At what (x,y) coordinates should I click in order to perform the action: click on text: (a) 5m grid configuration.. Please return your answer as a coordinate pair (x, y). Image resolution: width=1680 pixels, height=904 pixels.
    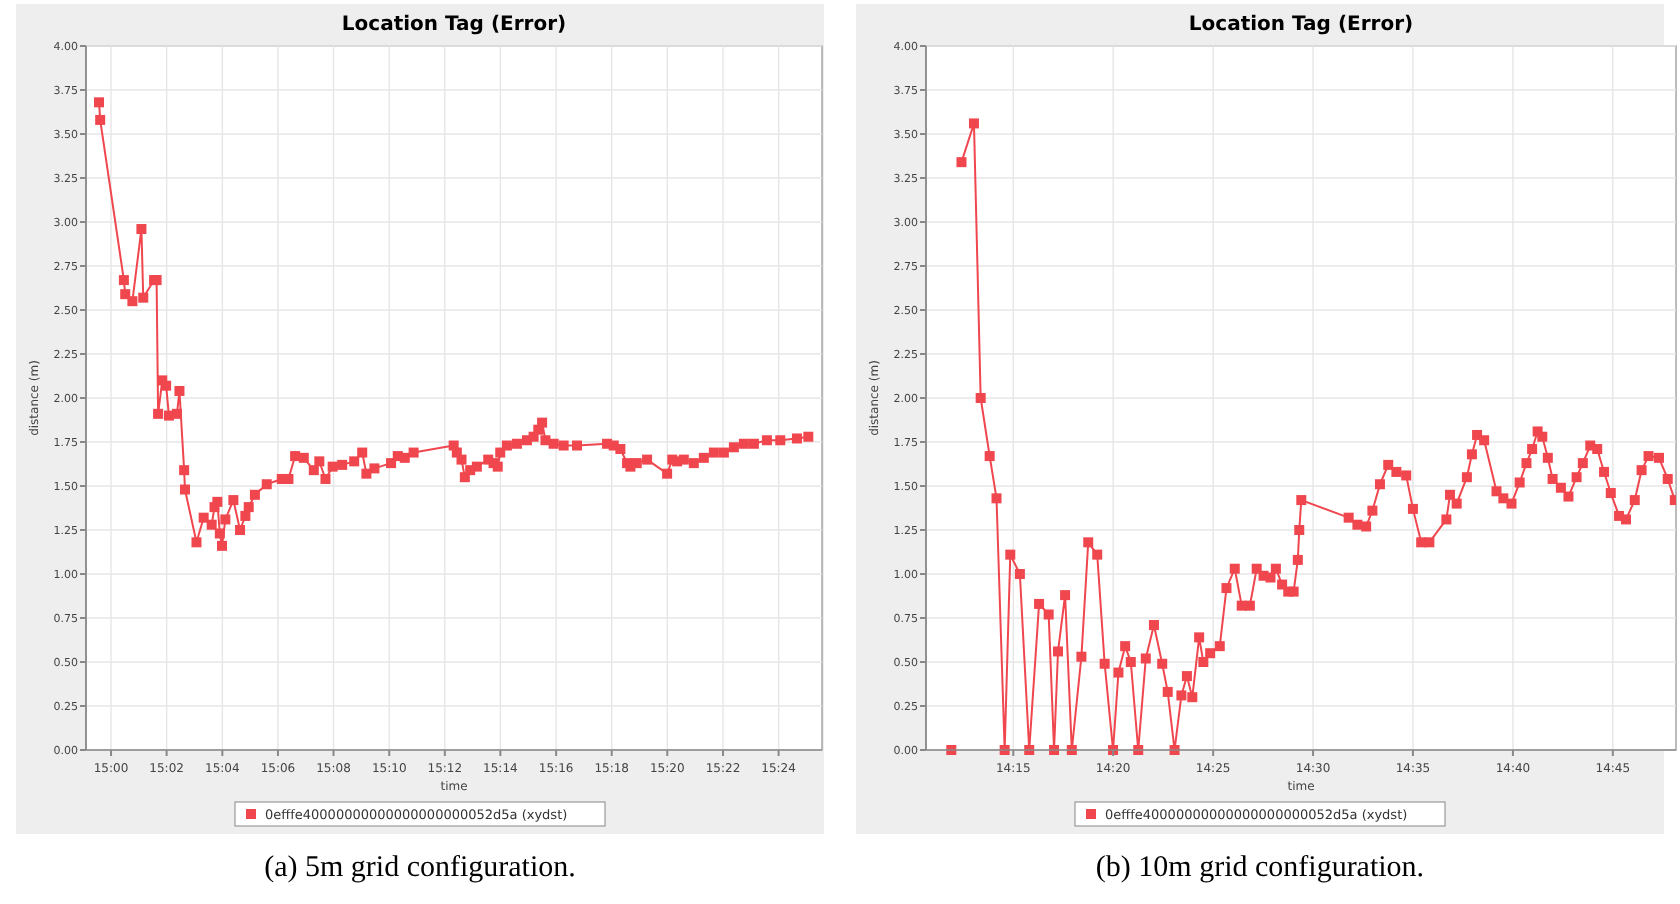
    Looking at the image, I should click on (420, 868).